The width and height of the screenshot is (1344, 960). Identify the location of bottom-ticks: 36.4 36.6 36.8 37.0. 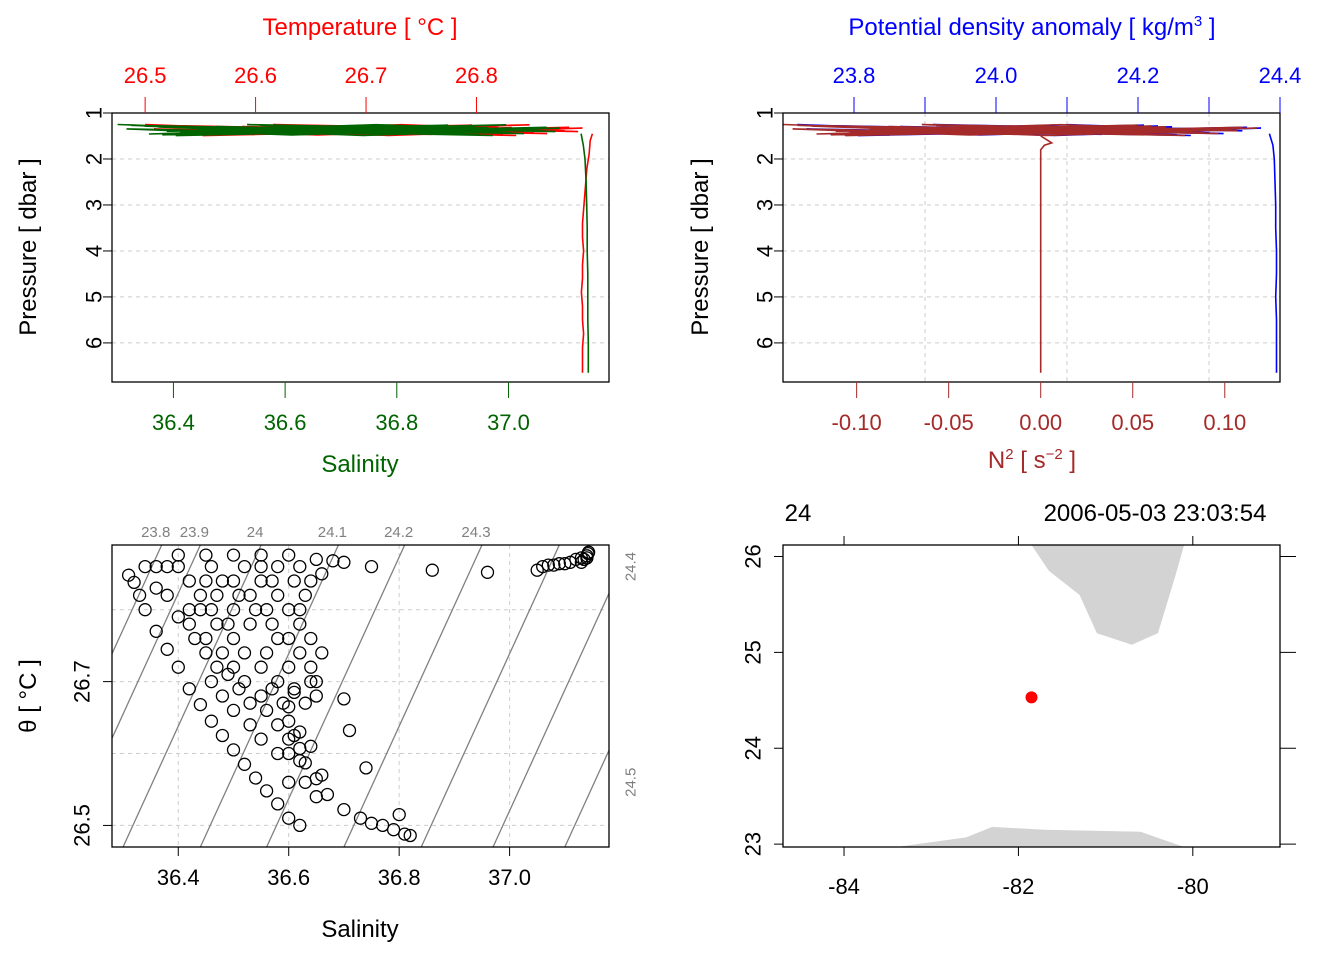
(344, 868).